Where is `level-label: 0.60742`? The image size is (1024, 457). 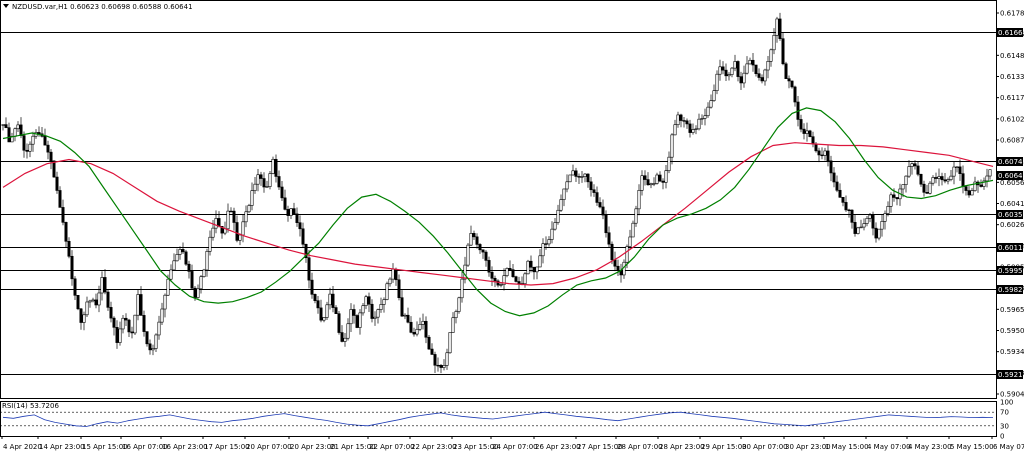 level-label: 0.60742 is located at coordinates (1011, 162).